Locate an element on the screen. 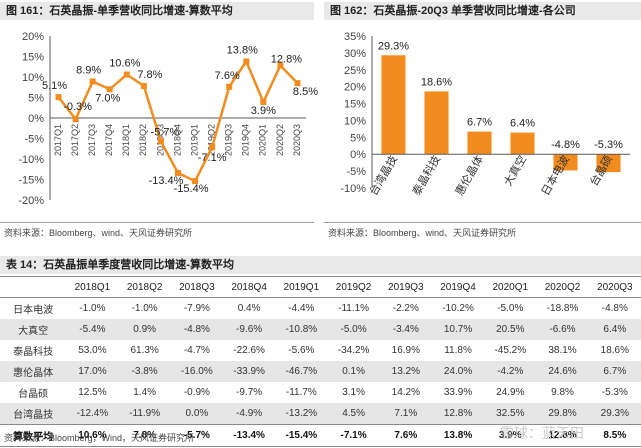 This screenshot has width=641, height=448. x-tick-label: 2020Q1 is located at coordinates (263, 140).